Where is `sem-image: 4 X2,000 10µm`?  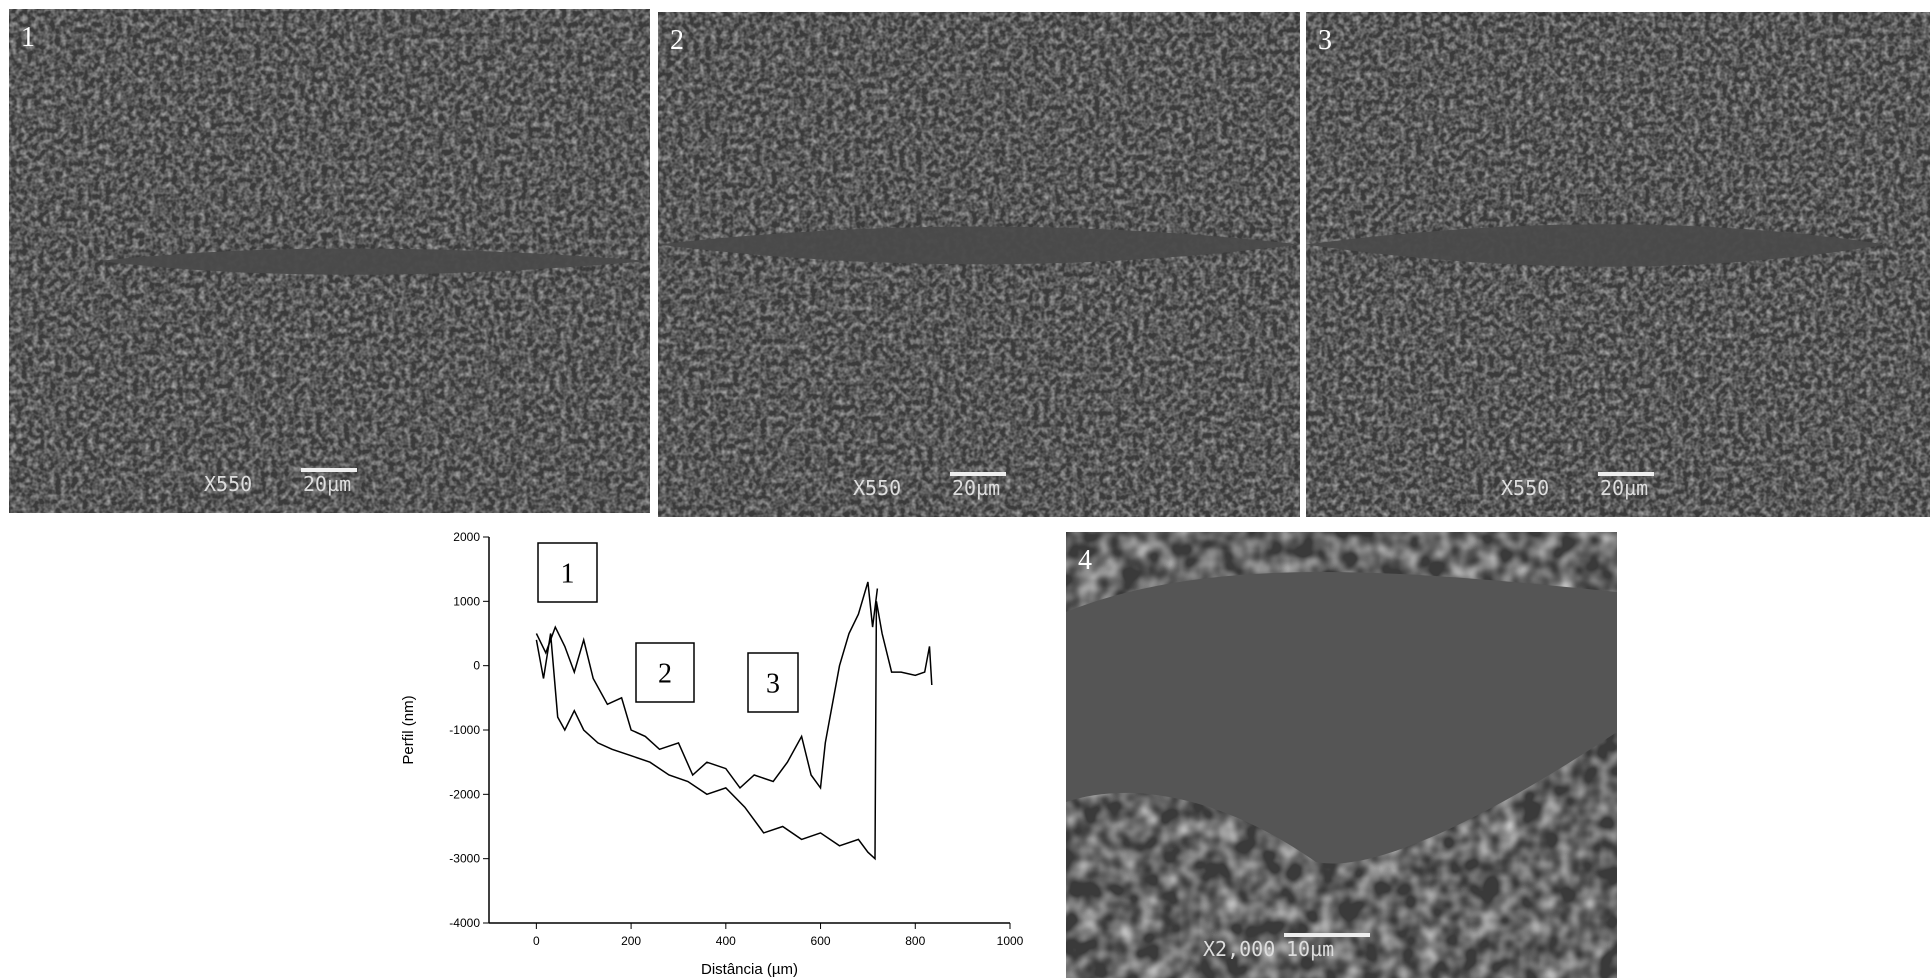
sem-image: 4 X2,000 10µm is located at coordinates (1341, 755).